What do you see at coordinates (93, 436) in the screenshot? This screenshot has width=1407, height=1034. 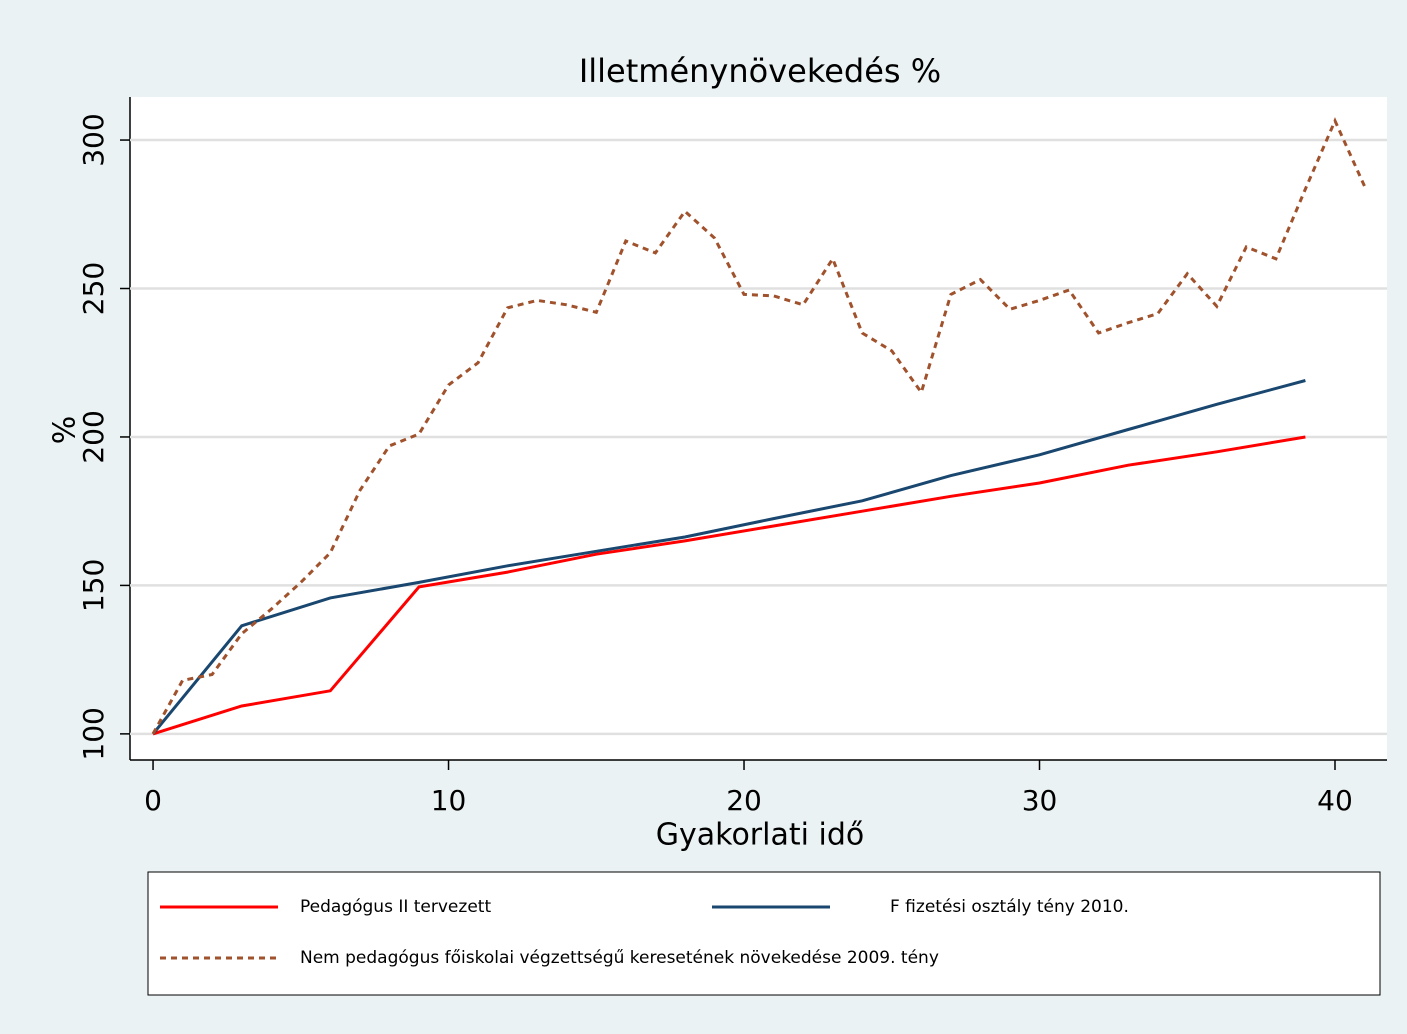 I see `y-tick-label: 200` at bounding box center [93, 436].